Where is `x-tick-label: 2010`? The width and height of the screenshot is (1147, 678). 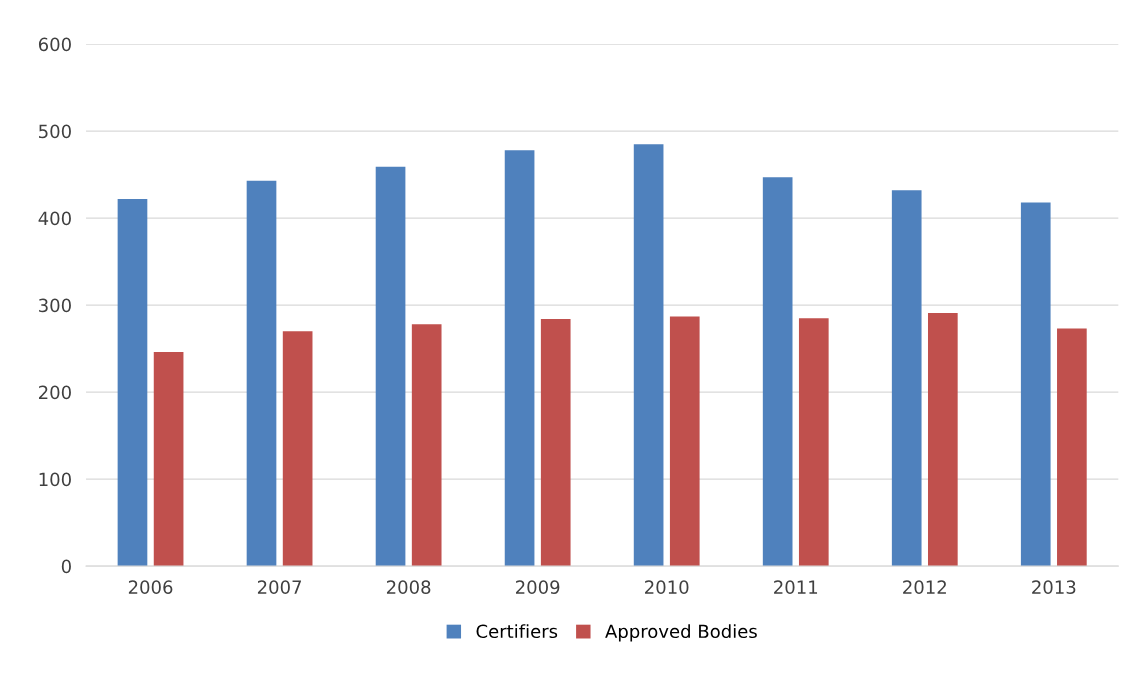 x-tick-label: 2010 is located at coordinates (667, 587).